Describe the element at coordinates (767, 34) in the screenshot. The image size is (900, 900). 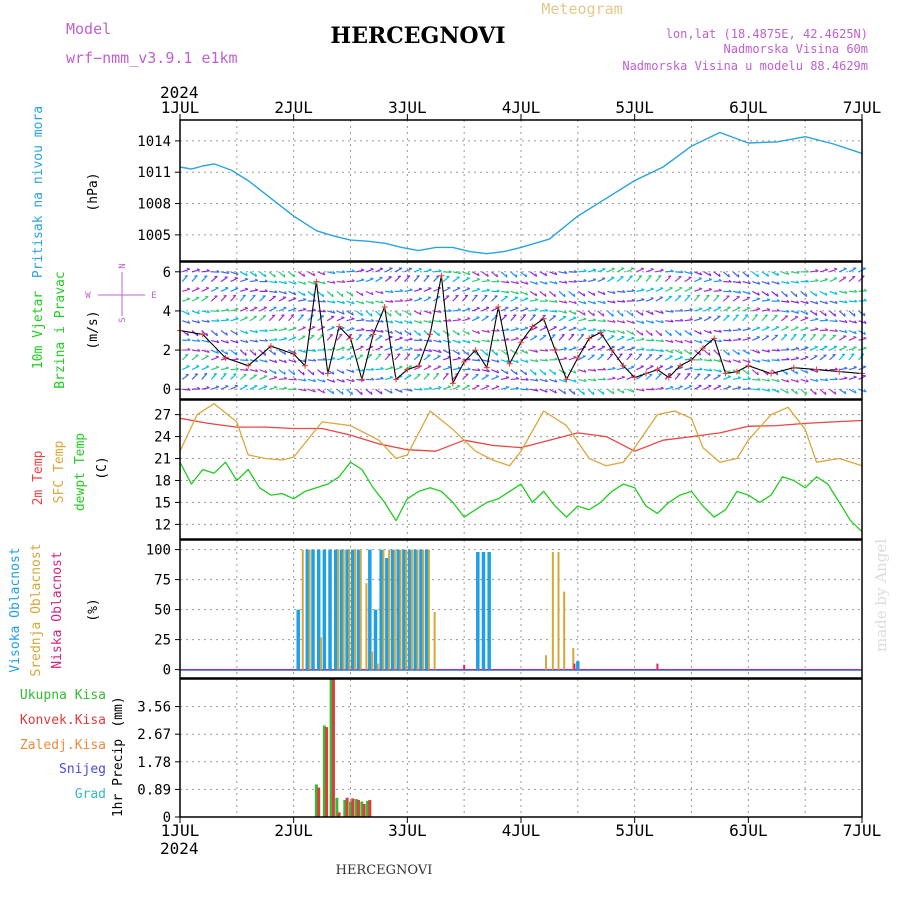
I see `lonlat-label: lon,lat (18.4875E, 42.4625N)` at that location.